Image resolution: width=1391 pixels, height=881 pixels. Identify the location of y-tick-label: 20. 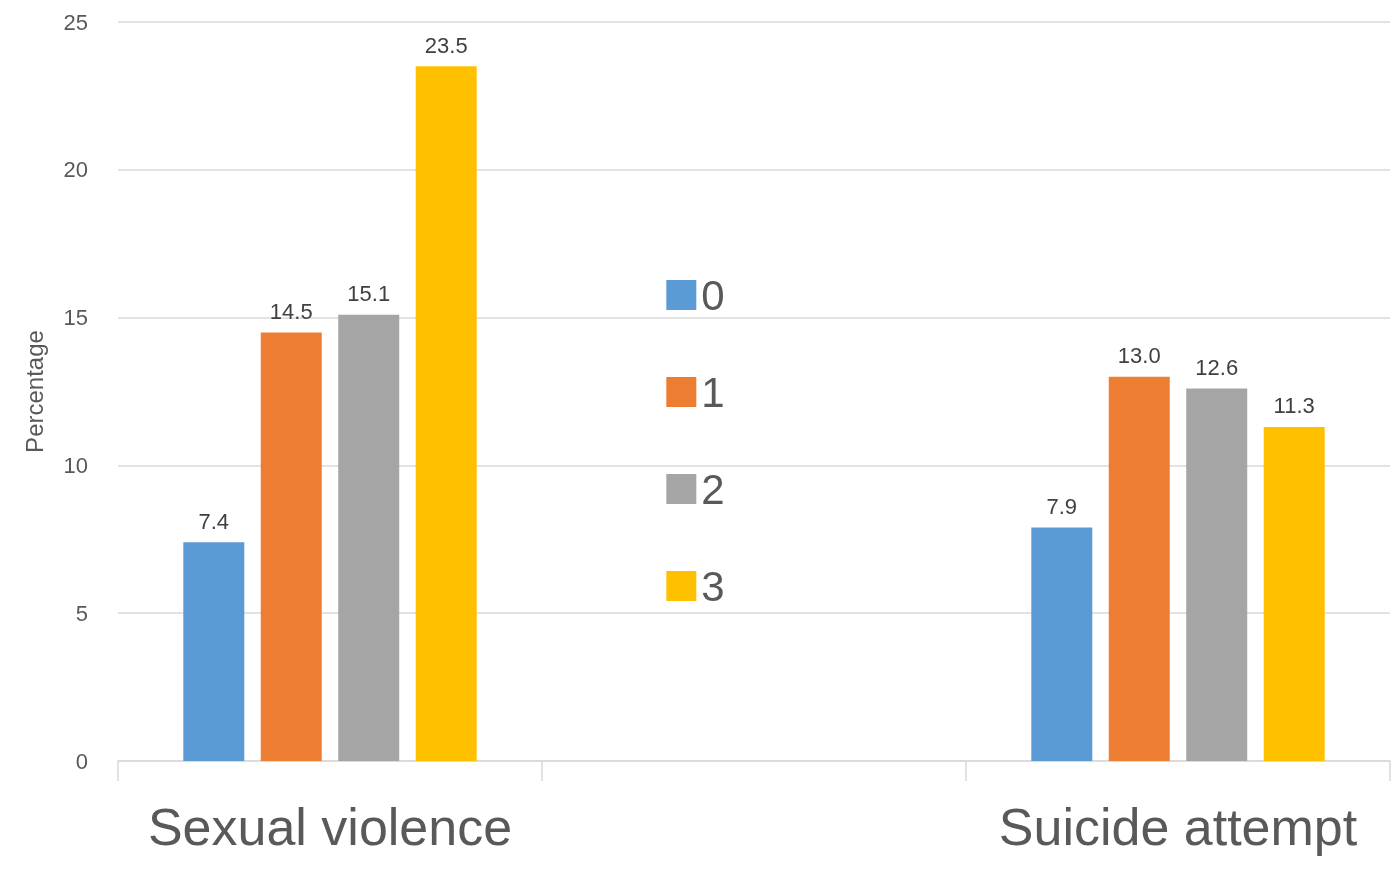
(75, 170).